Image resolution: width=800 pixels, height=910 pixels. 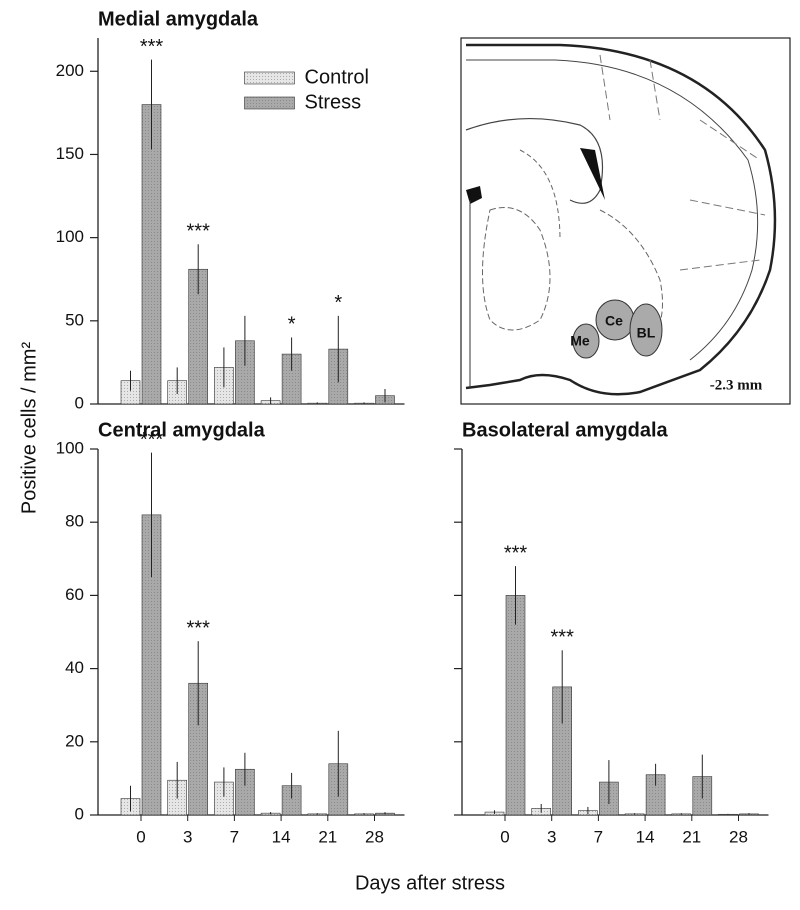 What do you see at coordinates (70, 70) in the screenshot?
I see `y-tick-label: 200` at bounding box center [70, 70].